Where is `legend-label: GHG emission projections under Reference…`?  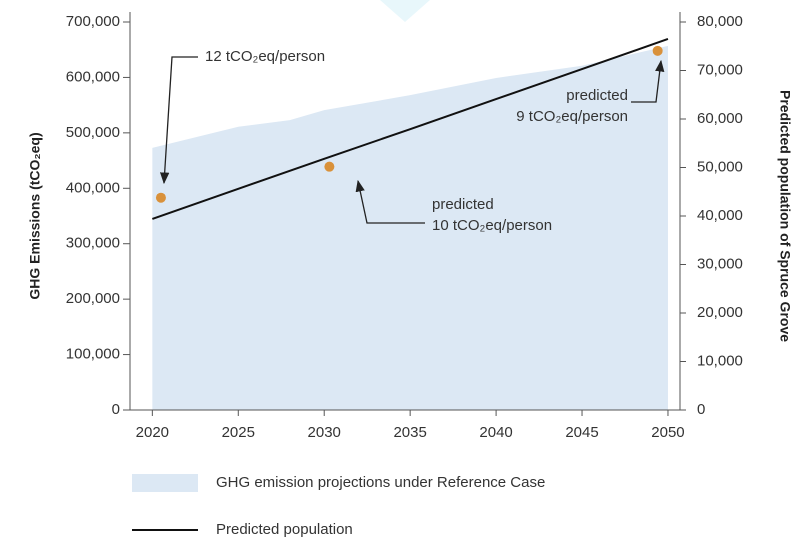
legend-label: GHG emission projections under Reference… is located at coordinates (380, 482).